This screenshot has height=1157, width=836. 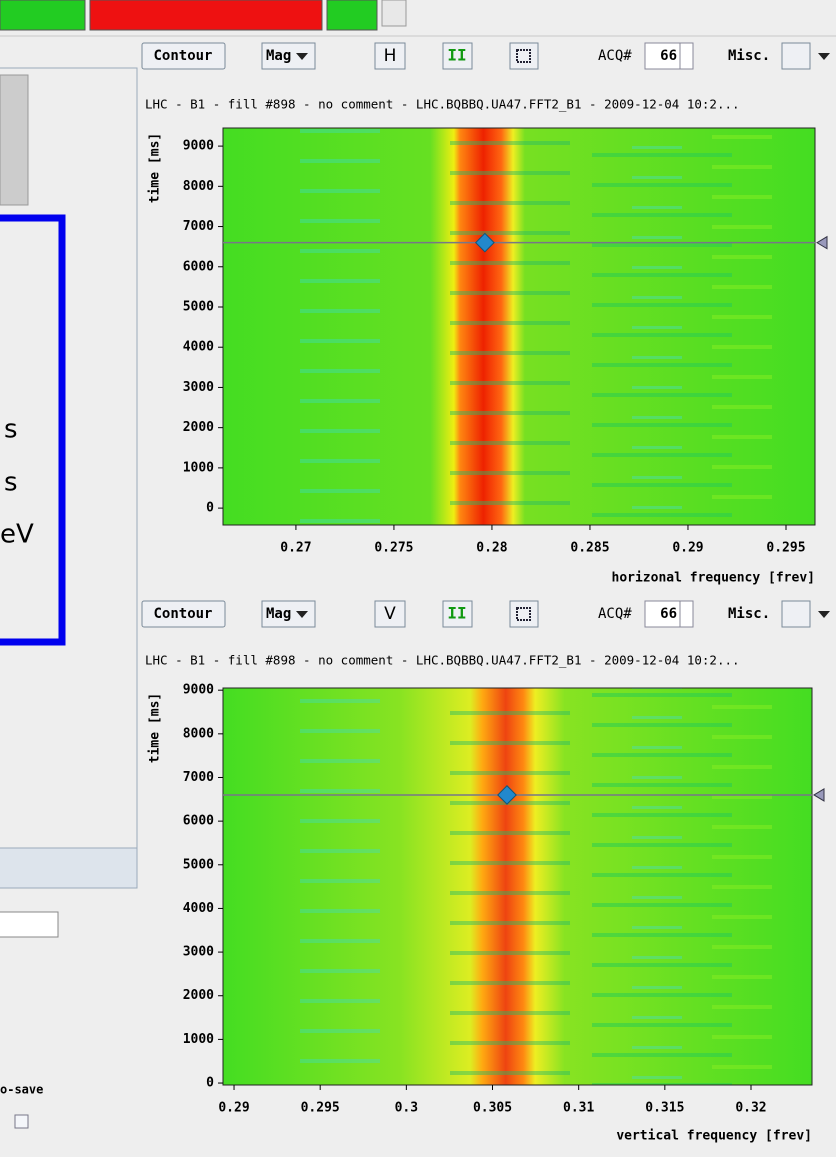 I want to click on x-tick-label: 0.285, so click(x=589, y=548).